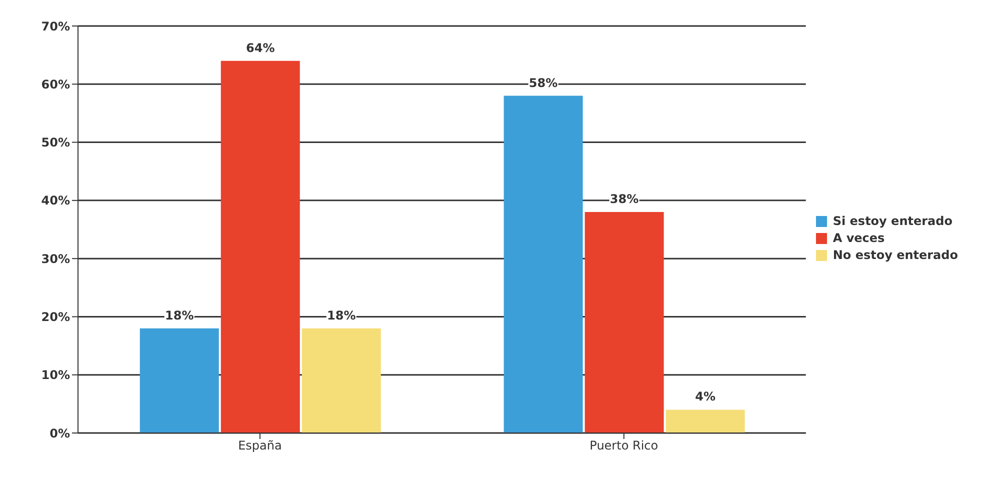  I want to click on y-tick-label: 10%, so click(55, 375).